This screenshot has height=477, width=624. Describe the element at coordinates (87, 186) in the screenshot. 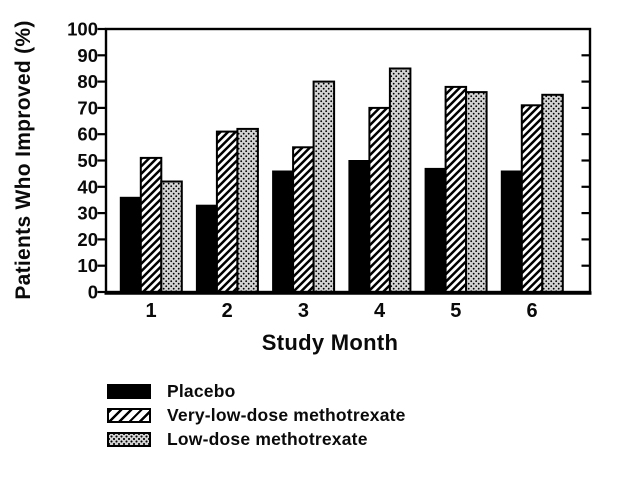

I see `y-tick-label: 40` at that location.